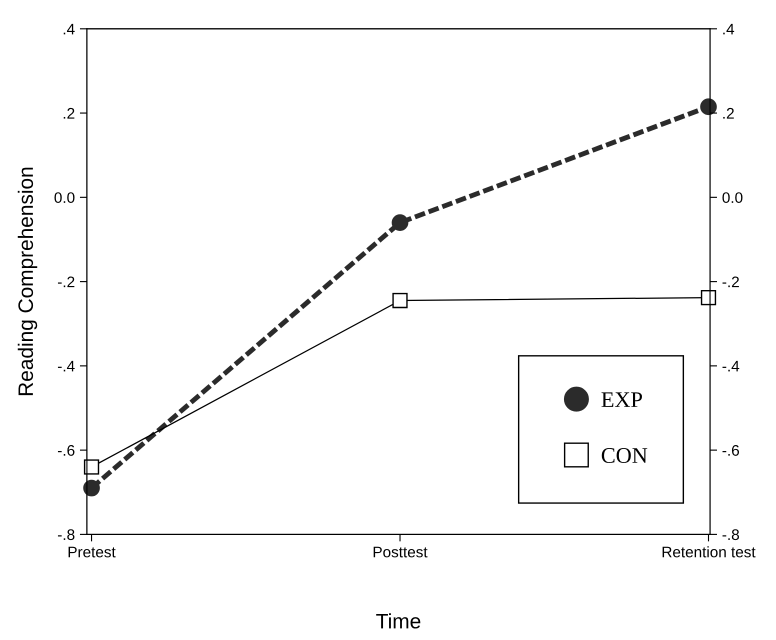 Image resolution: width=776 pixels, height=640 pixels. I want to click on y-tick-label: 0.0, so click(64, 198).